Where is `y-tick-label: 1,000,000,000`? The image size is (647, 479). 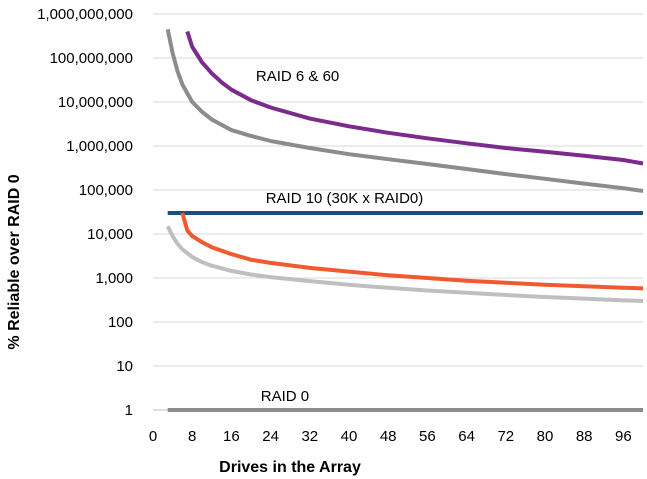
y-tick-label: 1,000,000,000 is located at coordinates (85, 14).